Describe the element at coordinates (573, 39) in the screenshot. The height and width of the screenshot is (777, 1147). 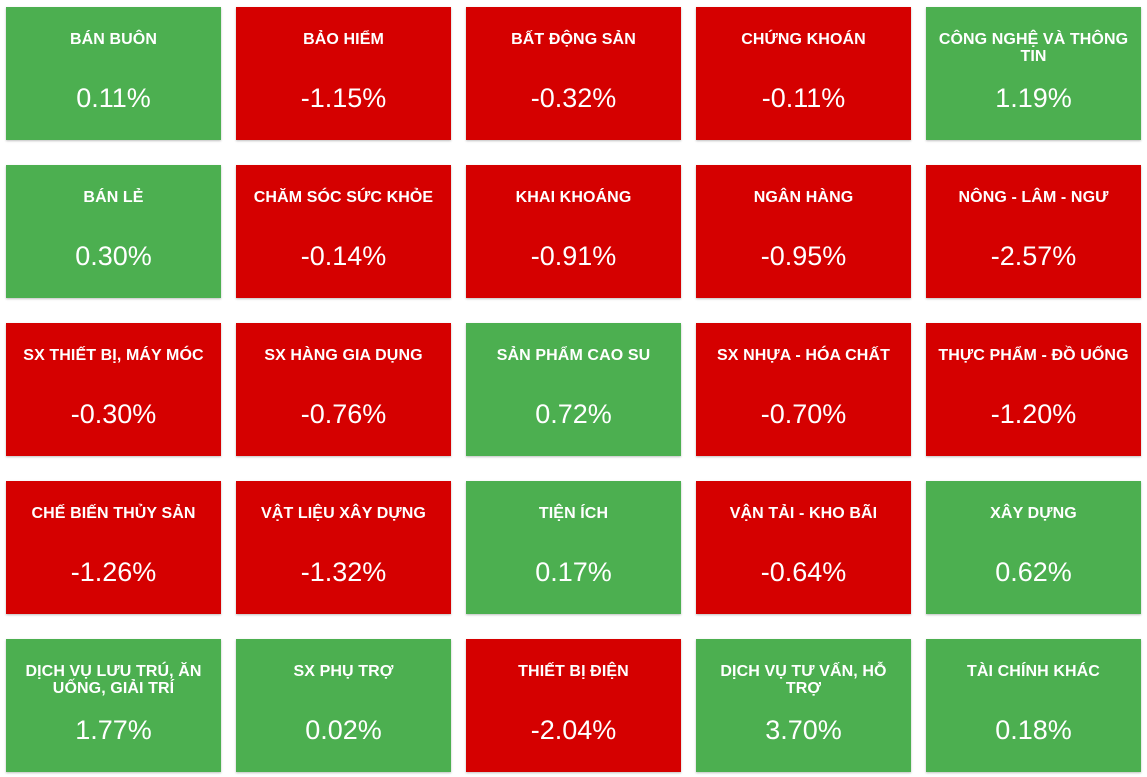
I see `sector-name: BẤT ĐỘNG SẢN` at that location.